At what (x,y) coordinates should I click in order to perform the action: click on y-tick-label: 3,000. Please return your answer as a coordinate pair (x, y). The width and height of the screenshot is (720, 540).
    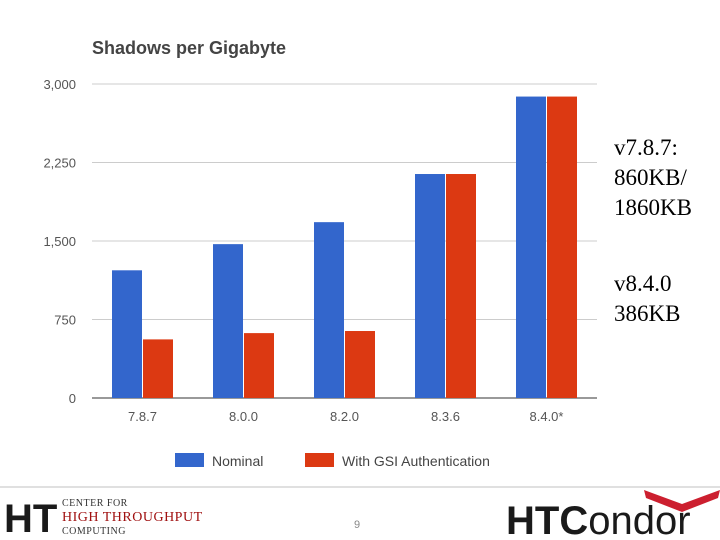
    Looking at the image, I should click on (59, 84).